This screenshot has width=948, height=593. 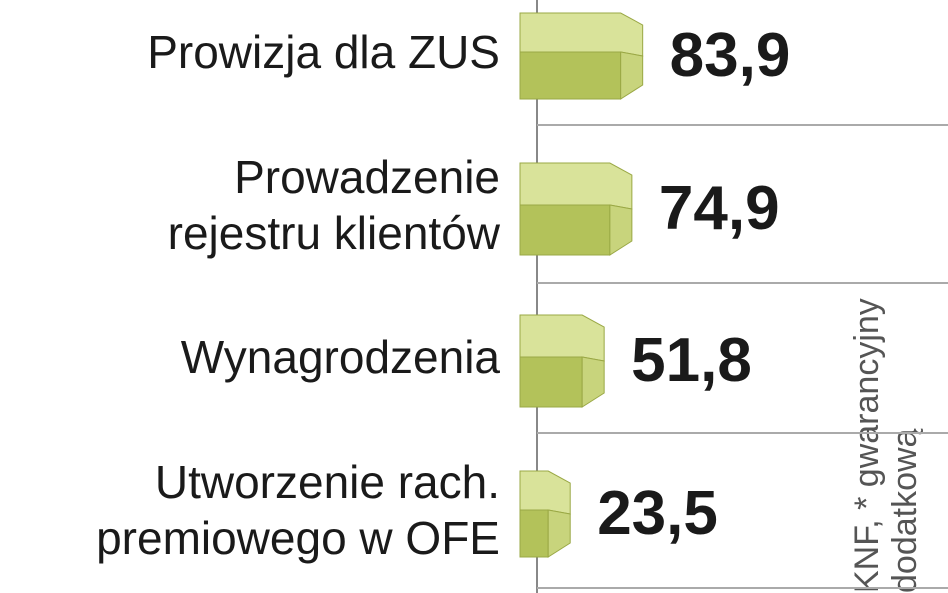 I want to click on value-label: 74,9, so click(x=719, y=208).